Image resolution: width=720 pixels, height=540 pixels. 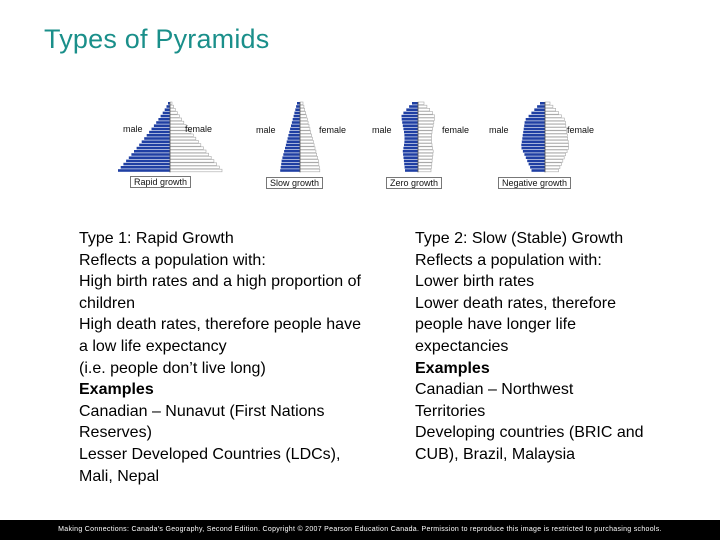 I want to click on right-column-line: CUB), Brazil, Malaysia, so click(x=495, y=454).